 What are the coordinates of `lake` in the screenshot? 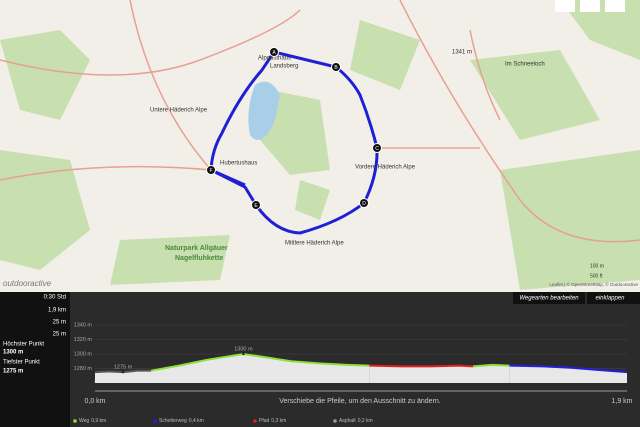 It's located at (264, 110).